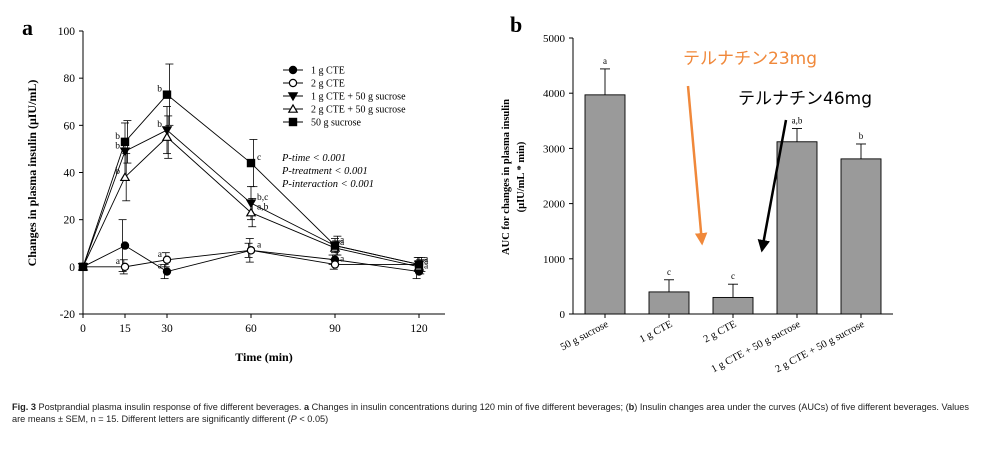  Describe the element at coordinates (506, 177) in the screenshot. I see `b-y-axis-label-line1: AUC for changes in plasma insulin` at that location.